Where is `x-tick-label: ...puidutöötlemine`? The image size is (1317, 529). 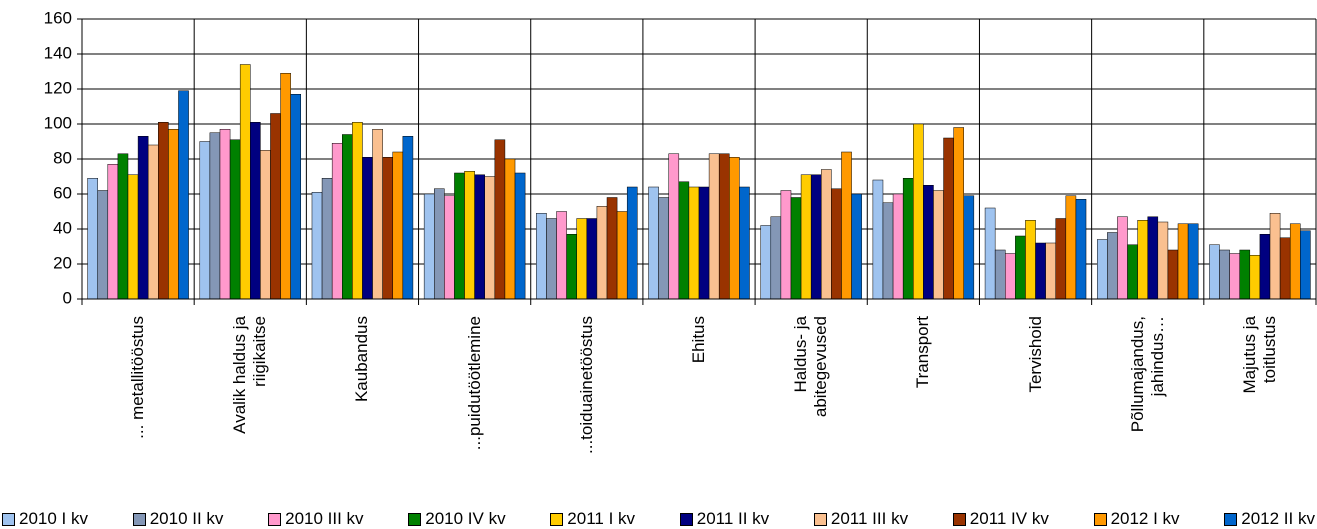
x-tick-label: ...puidutöötlemine is located at coordinates (474, 383).